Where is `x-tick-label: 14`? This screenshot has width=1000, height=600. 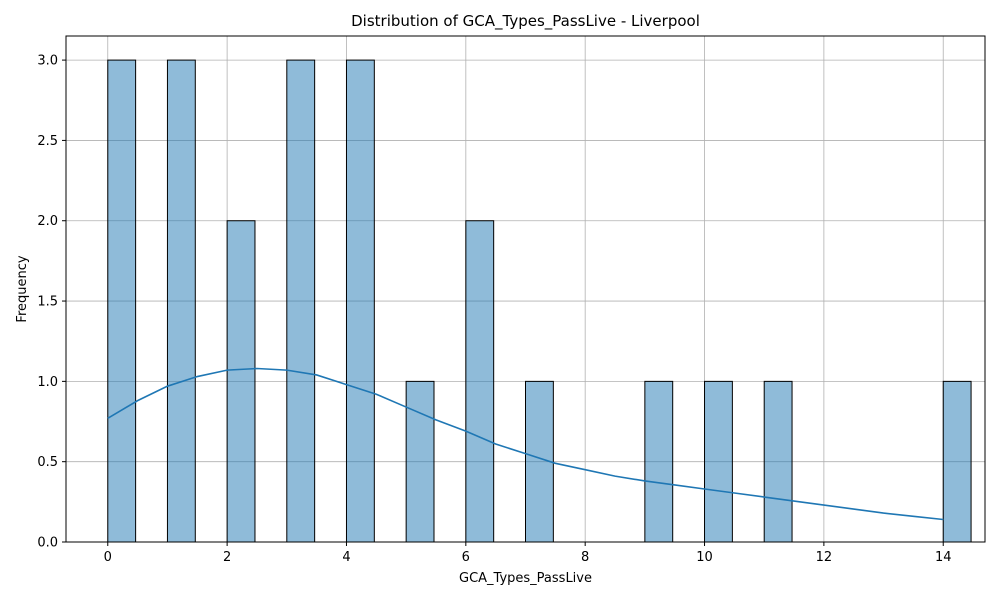
x-tick-label: 14 is located at coordinates (943, 557).